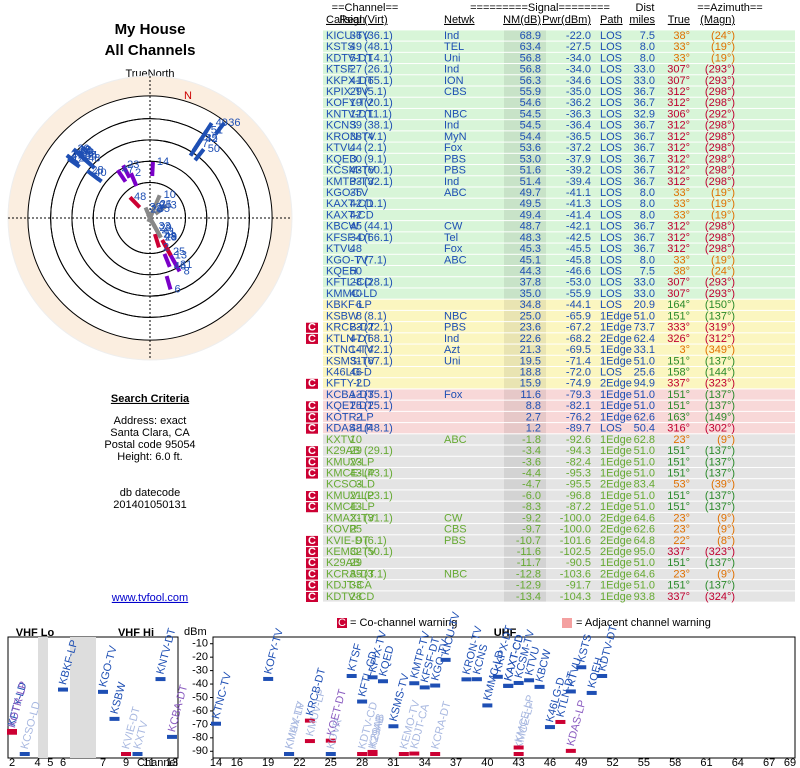 This screenshot has height=768, width=800. I want to click on cell: -1.8, so click(531, 440).